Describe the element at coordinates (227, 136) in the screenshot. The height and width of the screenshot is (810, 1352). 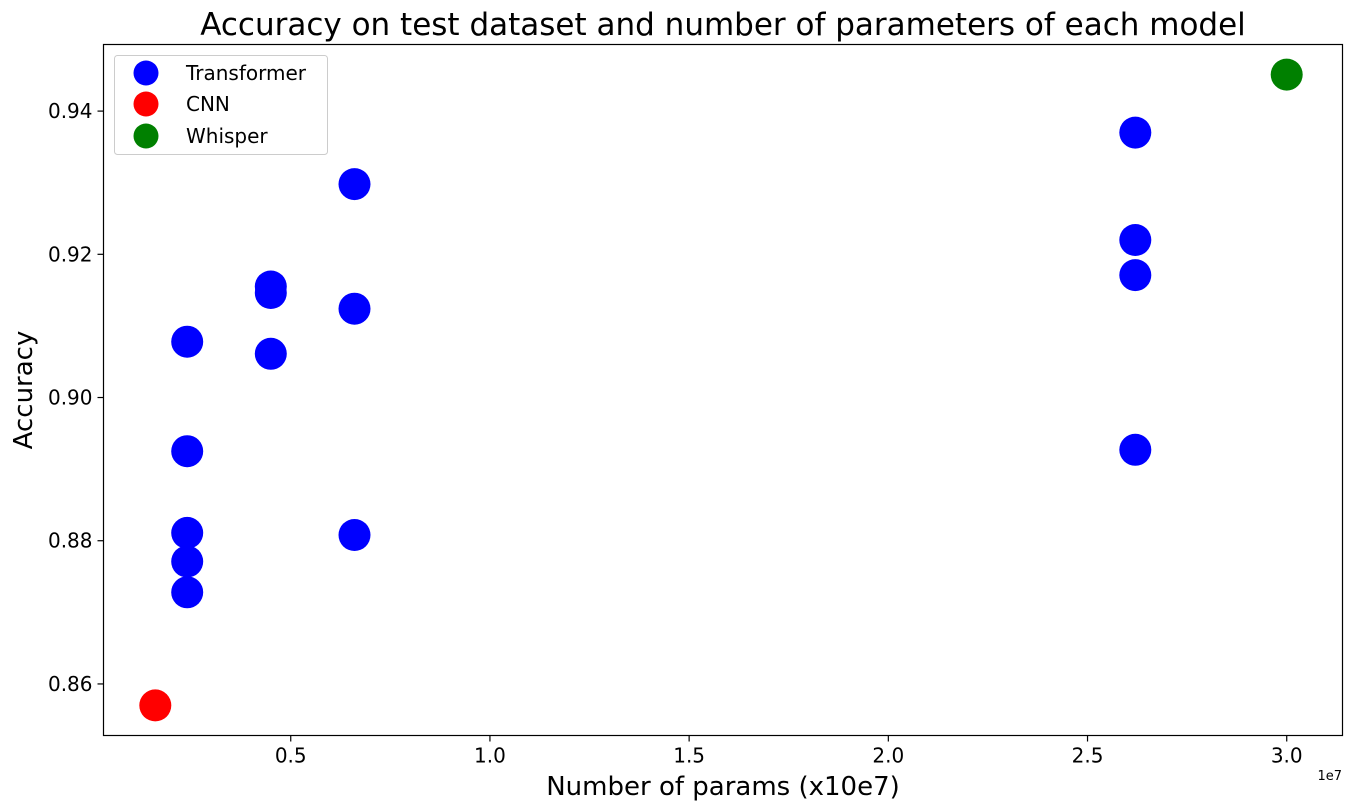
I see `legend-label-whisper: Whisper` at that location.